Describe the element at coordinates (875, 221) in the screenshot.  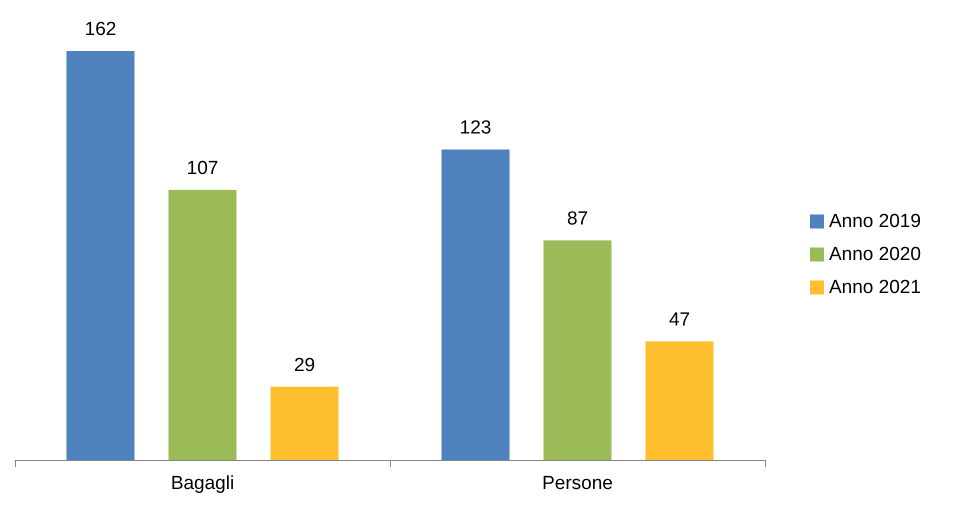
I see `legend-label: Anno 2019` at that location.